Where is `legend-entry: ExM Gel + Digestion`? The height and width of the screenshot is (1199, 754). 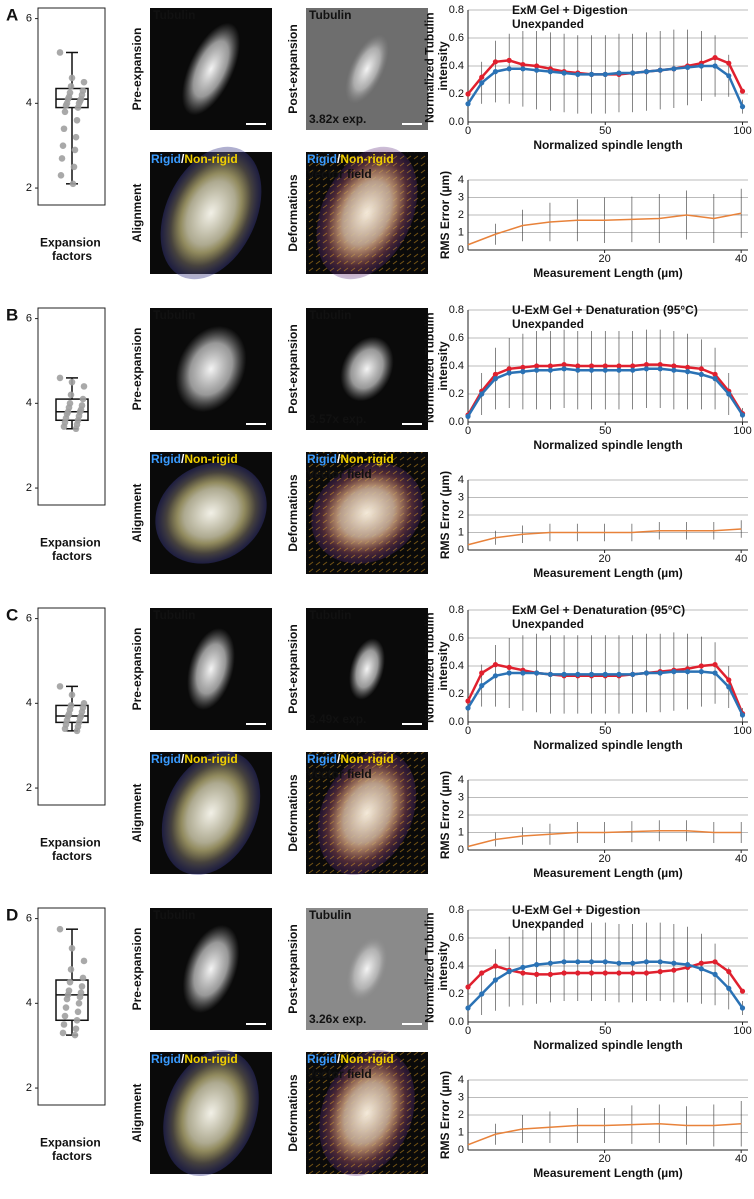 legend-entry: ExM Gel + Digestion is located at coordinates (570, 10).